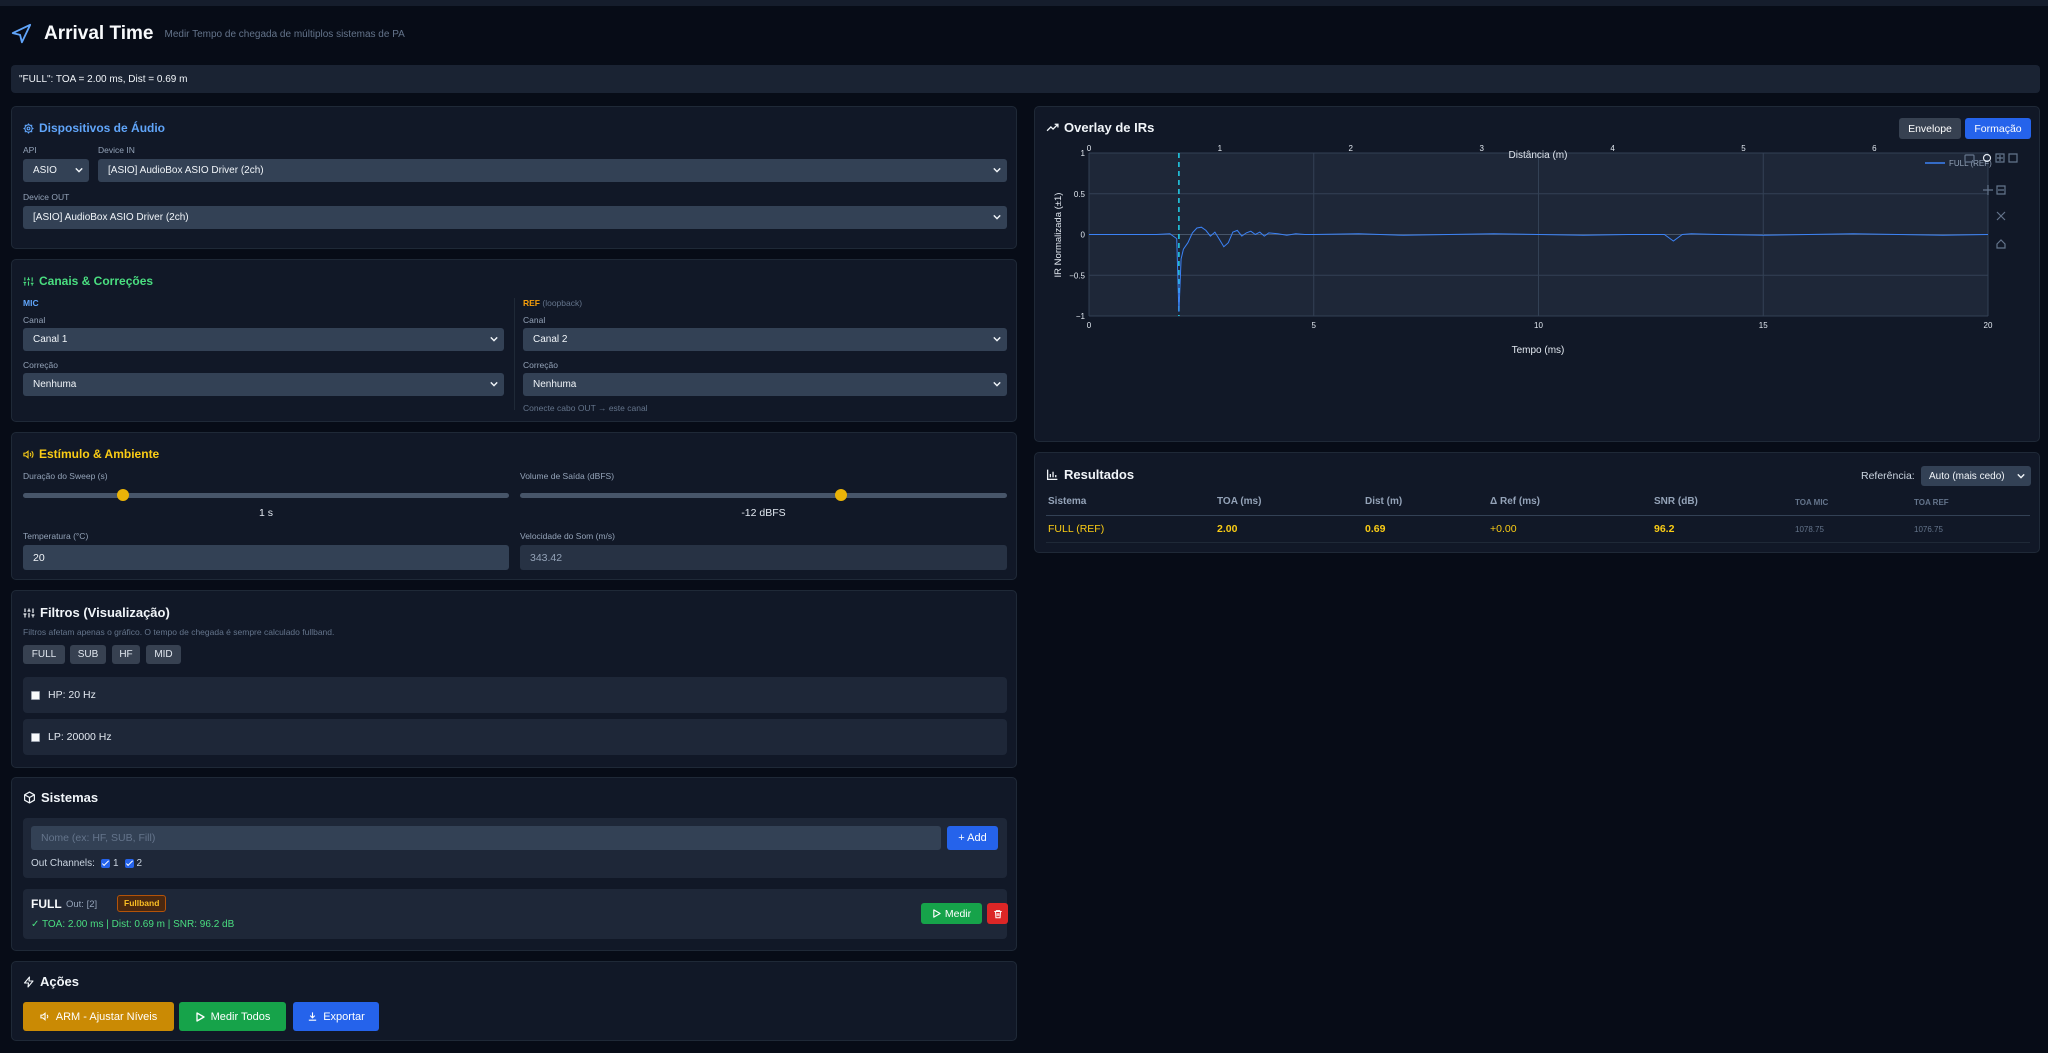  What do you see at coordinates (336, 1016) in the screenshot?
I see `export-button: Exportar` at bounding box center [336, 1016].